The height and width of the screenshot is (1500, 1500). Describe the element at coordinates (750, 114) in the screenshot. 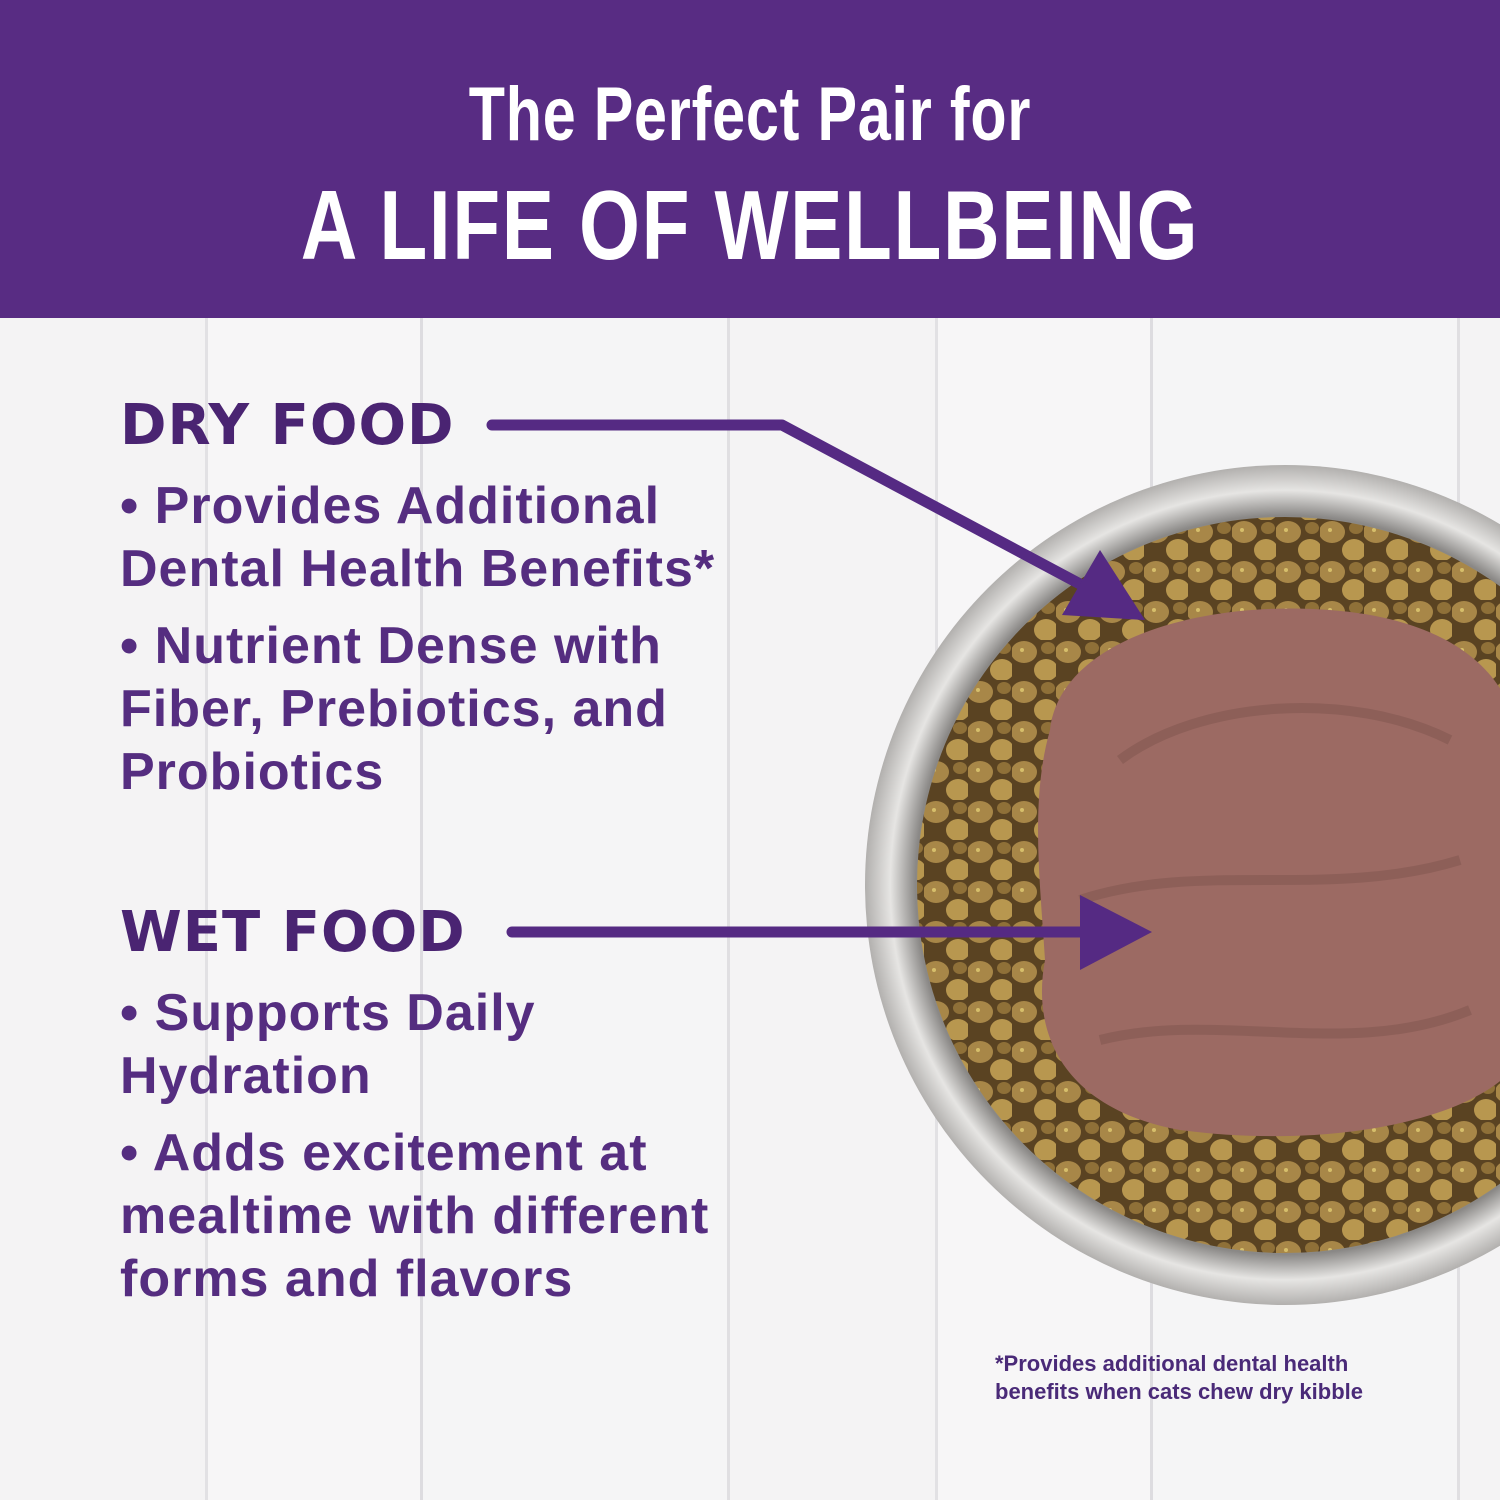

I see `headline-line1: The Perfect Pair for` at that location.